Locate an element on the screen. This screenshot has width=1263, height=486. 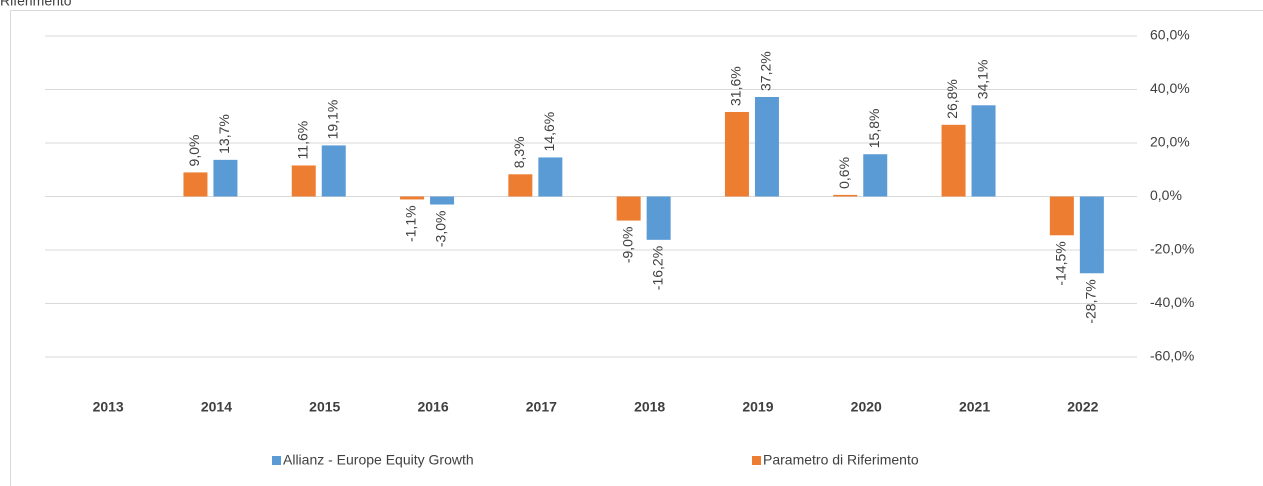
data-label: 14,6% is located at coordinates (549, 132).